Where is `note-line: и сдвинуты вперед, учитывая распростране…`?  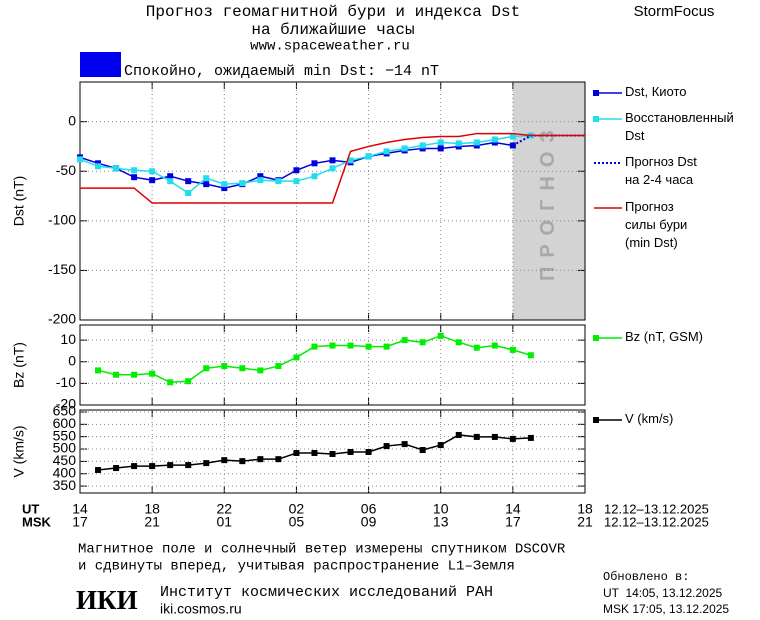 note-line: и сдвинуты вперед, учитывая распростране… is located at coordinates (296, 567).